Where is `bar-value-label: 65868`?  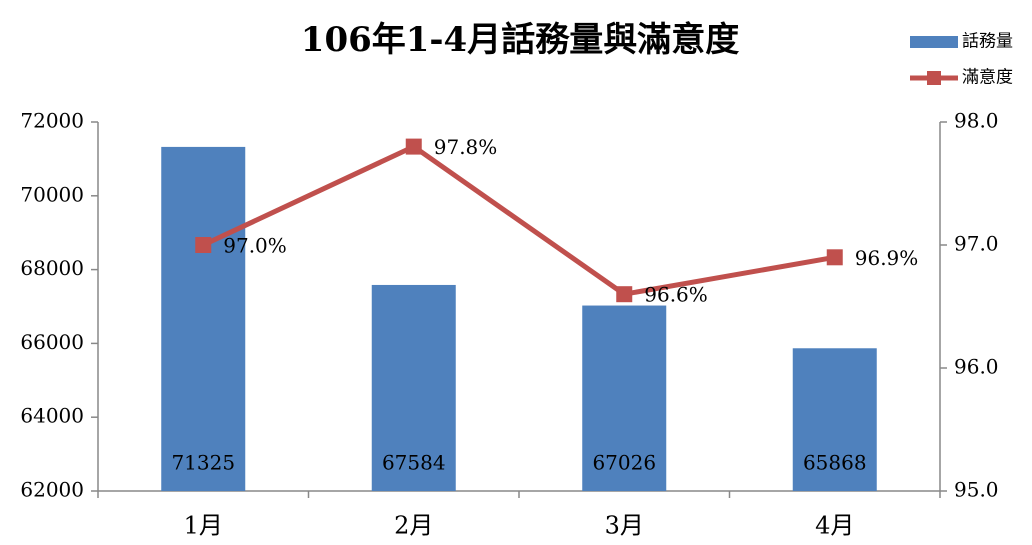 bar-value-label: 65868 is located at coordinates (835, 463).